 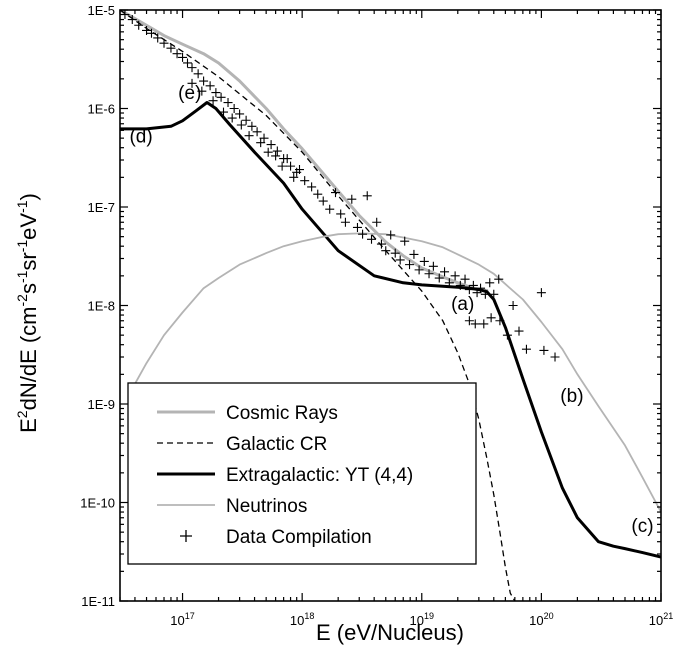 I want to click on legend-label: Neutrinos, so click(x=266, y=506).